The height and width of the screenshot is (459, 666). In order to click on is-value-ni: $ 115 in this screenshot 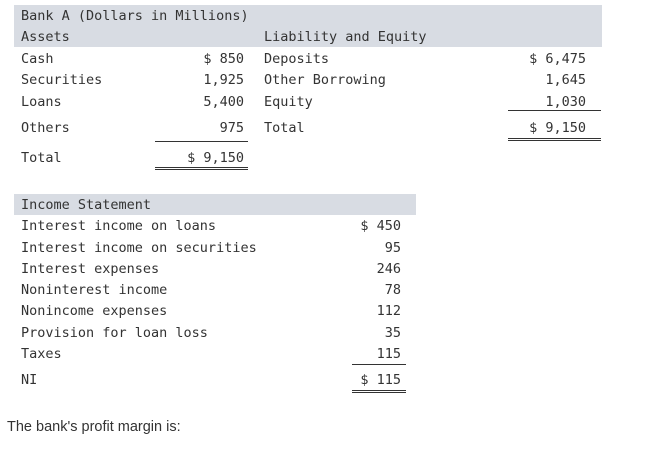, I will do `click(380, 380)`.